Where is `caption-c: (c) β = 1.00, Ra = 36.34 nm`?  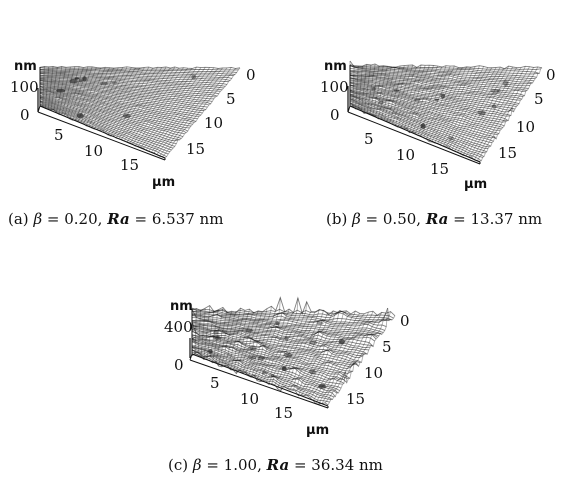
caption-c: (c) β = 1.00, Ra = 36.34 nm is located at coordinates (275, 465).